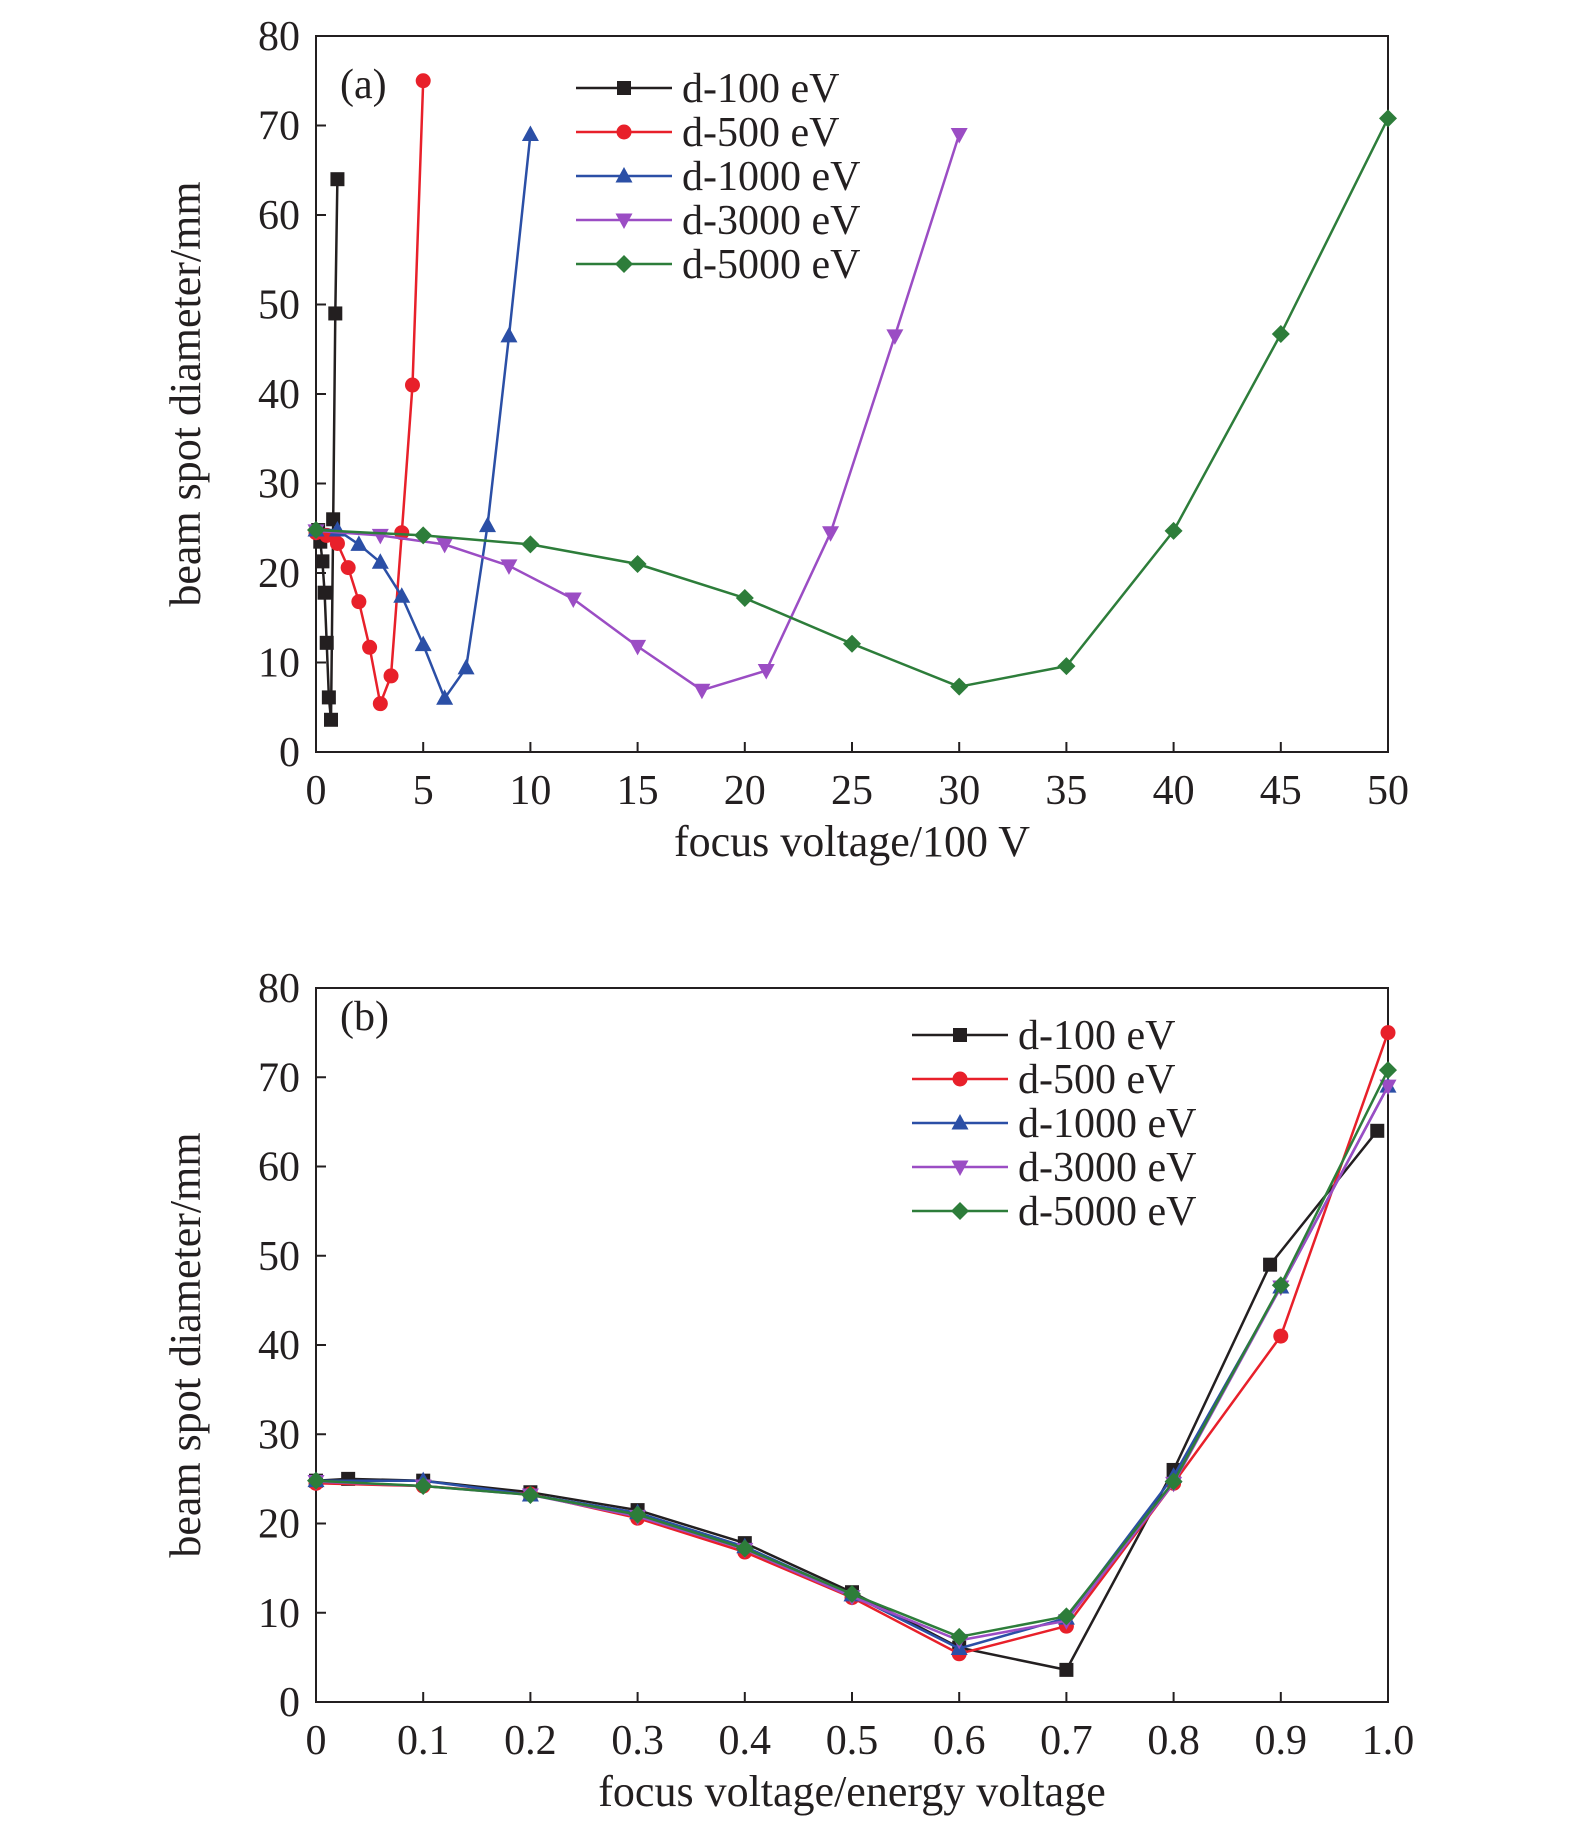 Image resolution: width=1575 pixels, height=1841 pixels. What do you see at coordinates (423, 1741) in the screenshot?
I see `x-tick-label: 0.1` at bounding box center [423, 1741].